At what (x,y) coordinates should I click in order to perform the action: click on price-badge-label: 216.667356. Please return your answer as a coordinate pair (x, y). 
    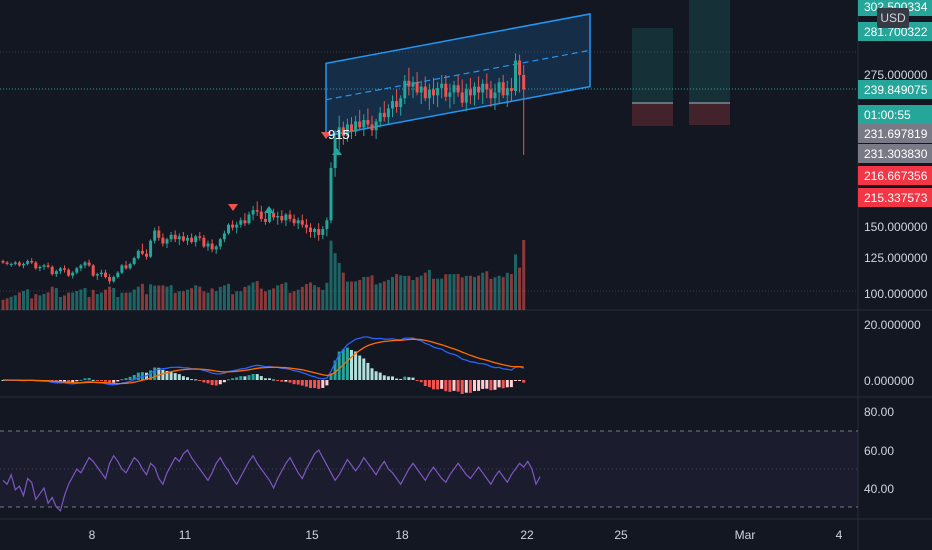
    Looking at the image, I should click on (896, 176).